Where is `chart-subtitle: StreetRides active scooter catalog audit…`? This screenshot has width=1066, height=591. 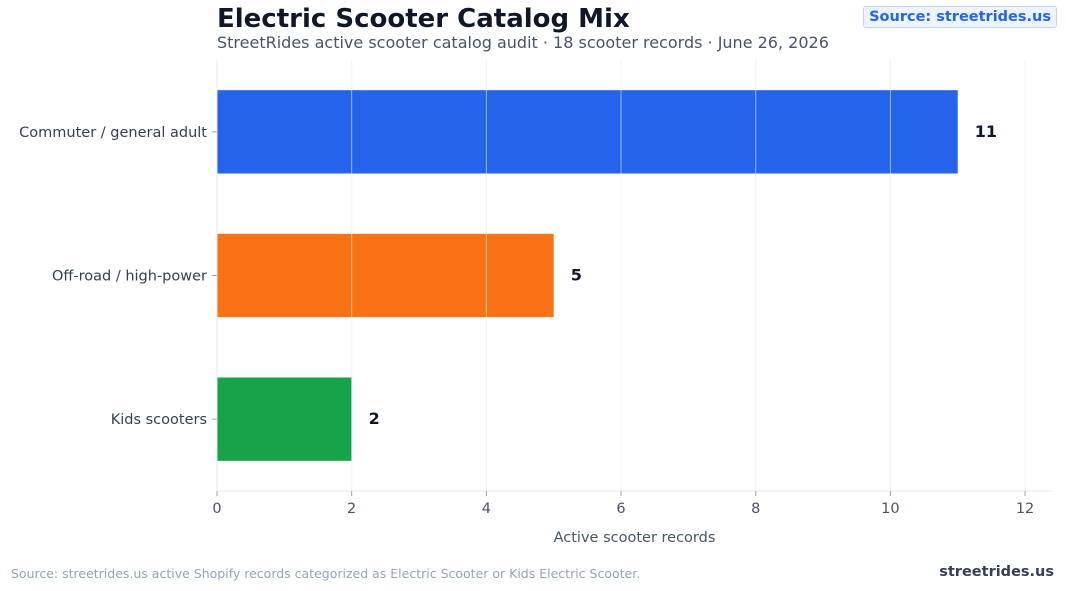 chart-subtitle: StreetRides active scooter catalog audit… is located at coordinates (523, 42).